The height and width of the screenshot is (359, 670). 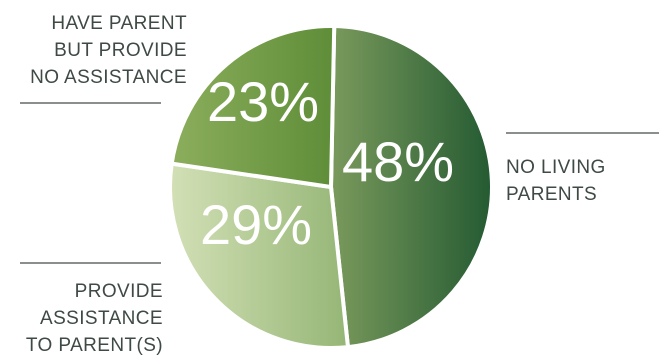 What do you see at coordinates (263, 101) in the screenshot?
I see `pct-have-parent-no-assistance: 23%` at bounding box center [263, 101].